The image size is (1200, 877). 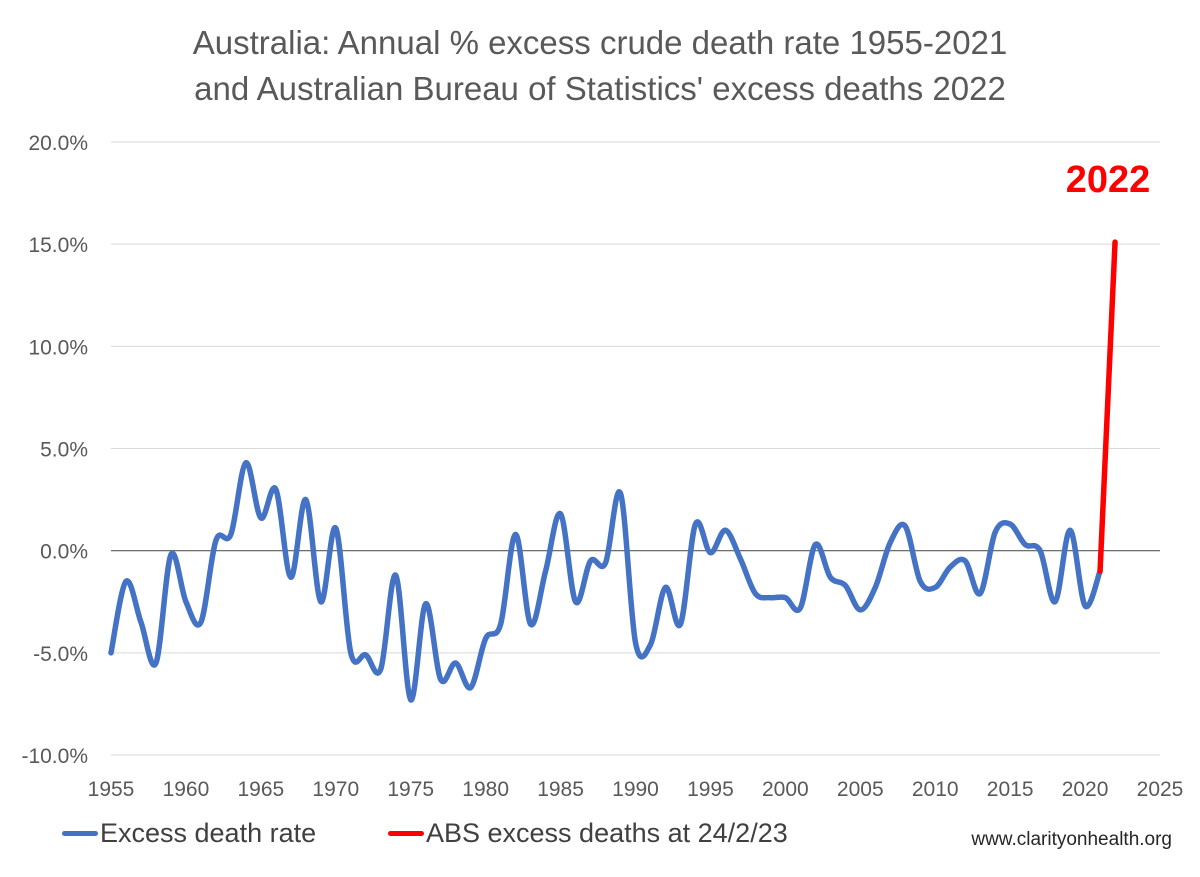 I want to click on x-tick-label: 1970, so click(x=335, y=789).